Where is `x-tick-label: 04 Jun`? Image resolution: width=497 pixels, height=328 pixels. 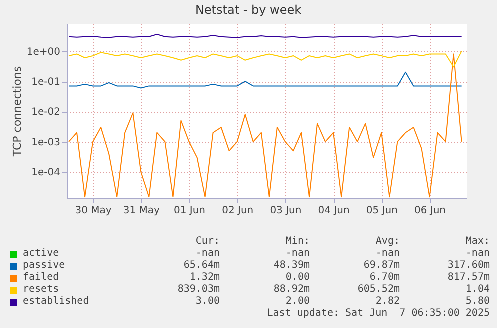
x-tick-label: 04 Jun is located at coordinates (334, 211).